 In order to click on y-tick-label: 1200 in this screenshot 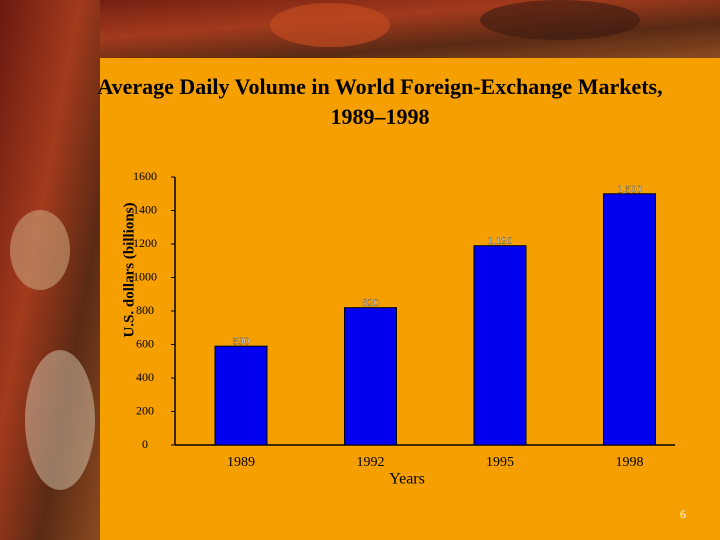, I will do `click(145, 243)`.